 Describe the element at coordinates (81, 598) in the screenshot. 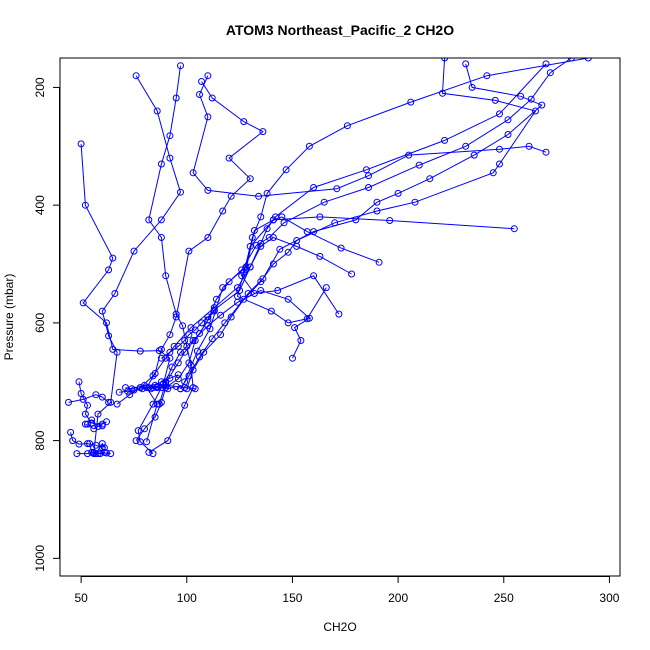

I see `x-tick-label: 50` at that location.